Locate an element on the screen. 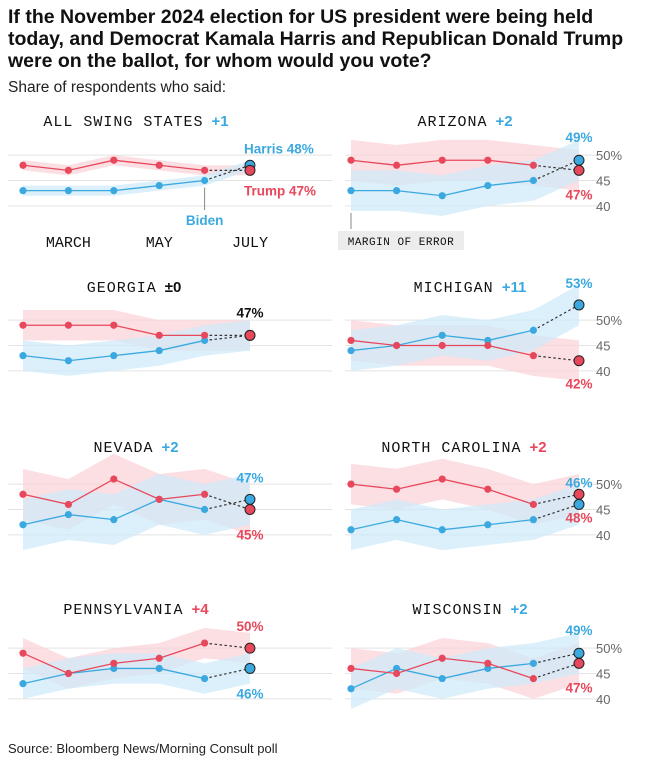  state-name: NORTH CAROLINA is located at coordinates (451, 448).